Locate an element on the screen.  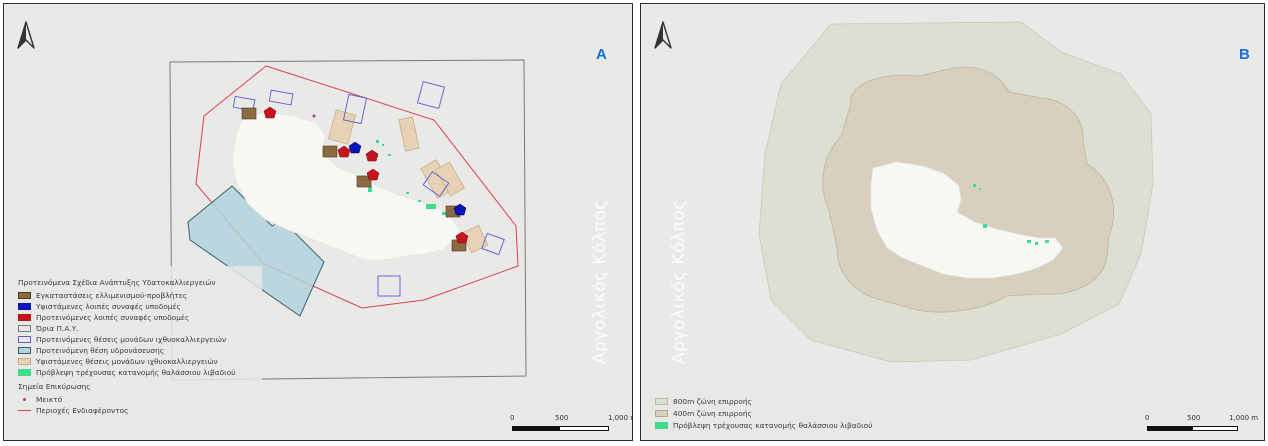
zone400-swatch-icon is located at coordinates (661, 413).